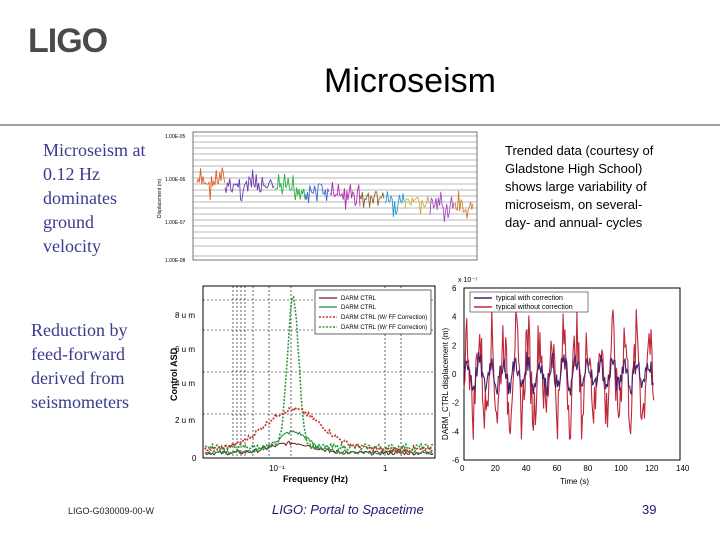 The height and width of the screenshot is (540, 720). I want to click on asd-traces, so click(319, 375).